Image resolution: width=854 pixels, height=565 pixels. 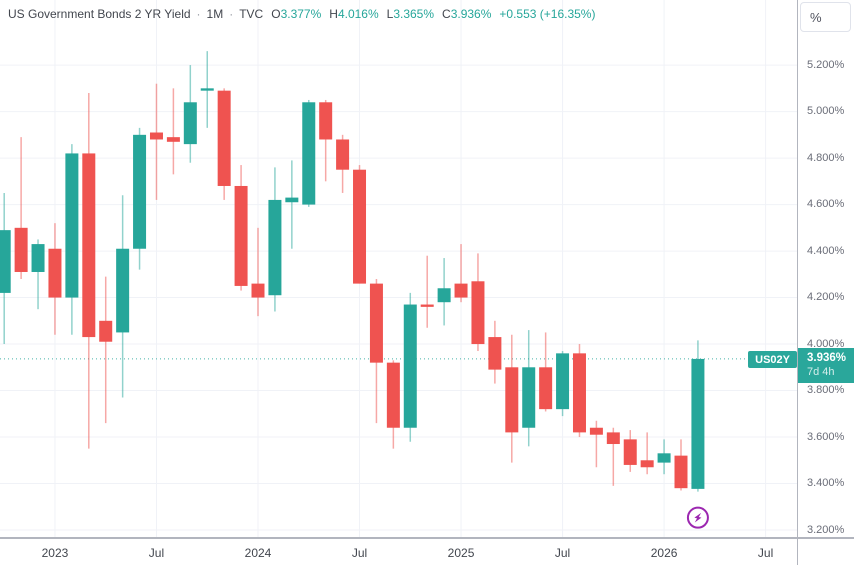 I want to click on price-tick-label: 3.800%, so click(x=826, y=390).